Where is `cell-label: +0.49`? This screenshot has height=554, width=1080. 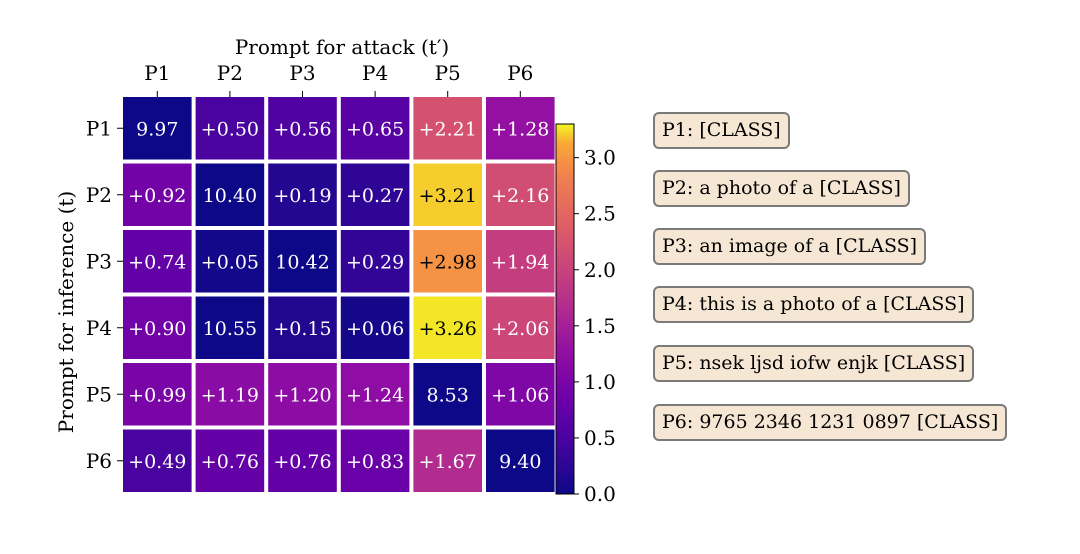
cell-label: +0.49 is located at coordinates (157, 462).